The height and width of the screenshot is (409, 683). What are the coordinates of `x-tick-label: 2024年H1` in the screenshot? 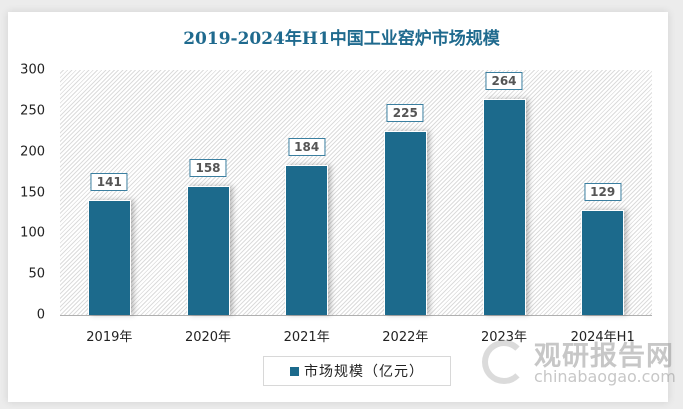 It's located at (602, 337).